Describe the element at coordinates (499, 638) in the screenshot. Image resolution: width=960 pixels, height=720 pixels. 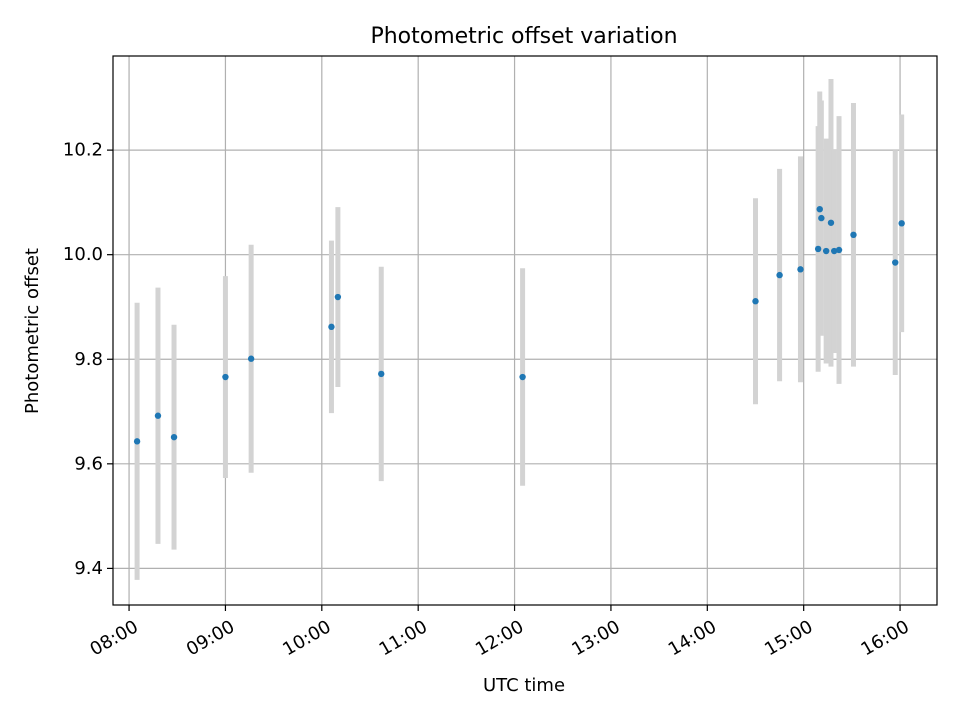
I see `x-tick-label: 12:00` at that location.